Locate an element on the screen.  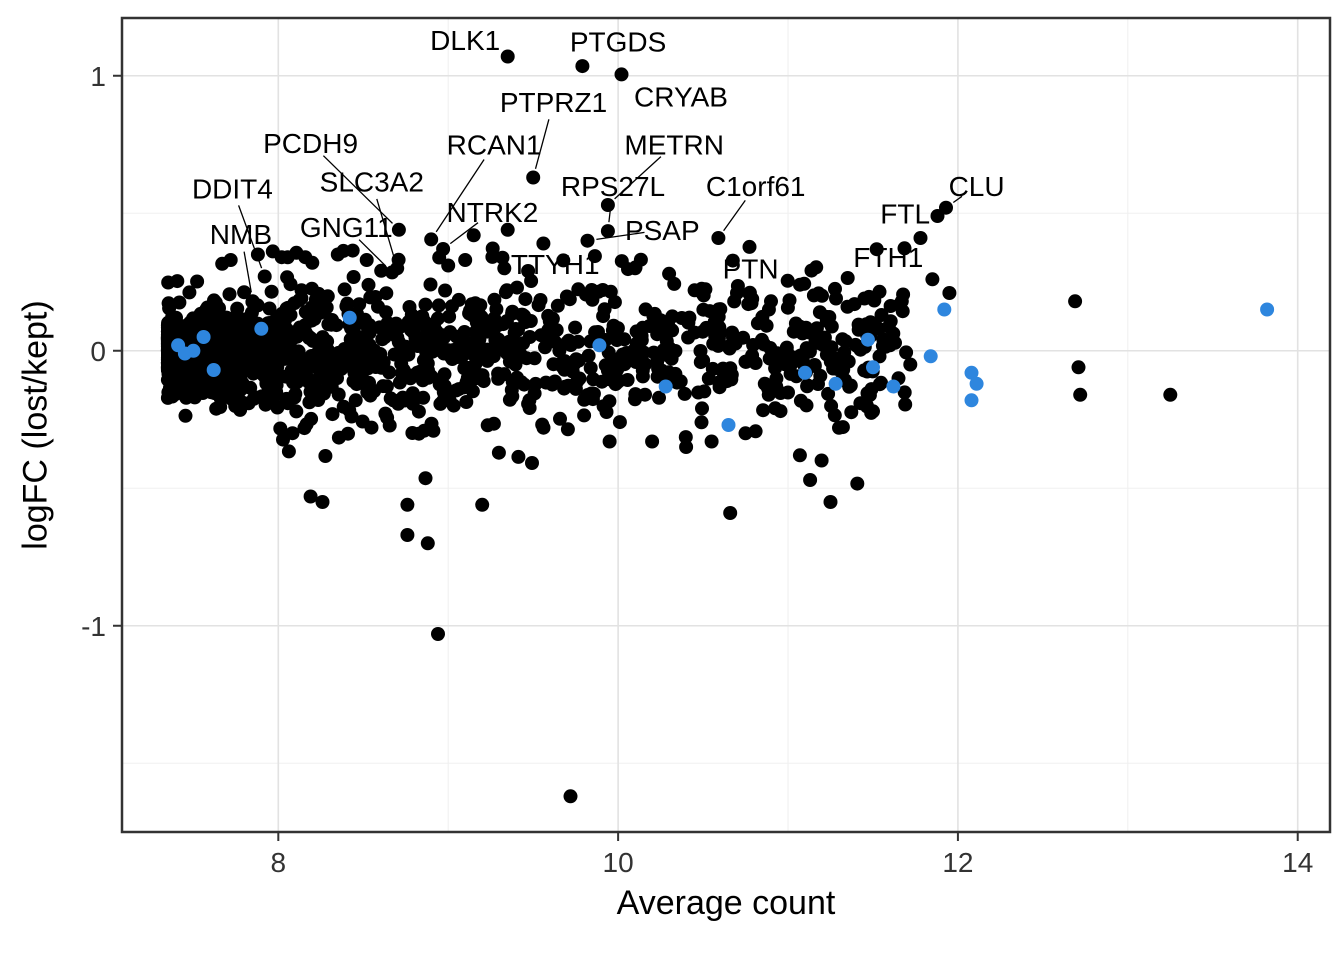
gene-label: PCDH9 is located at coordinates (310, 143).